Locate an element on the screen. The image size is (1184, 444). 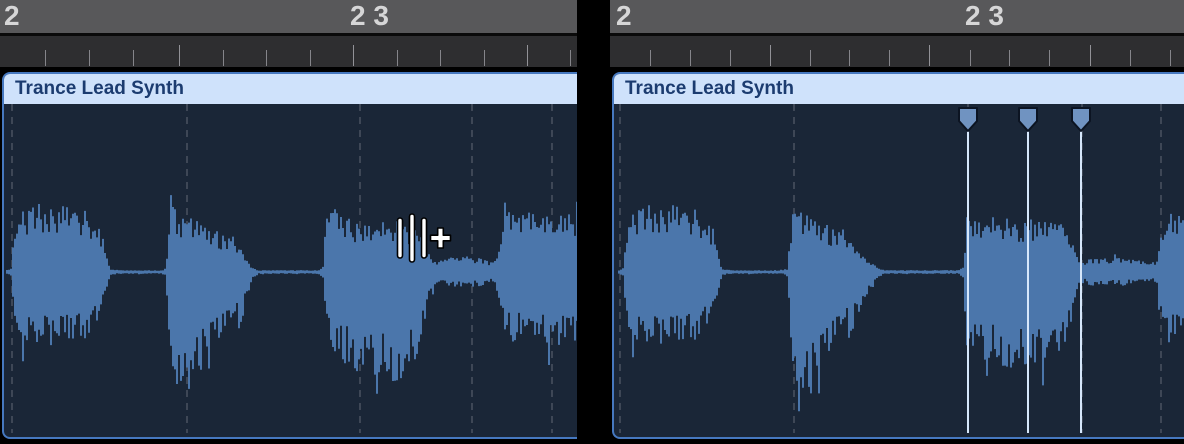
plus-icon is located at coordinates (440, 238).